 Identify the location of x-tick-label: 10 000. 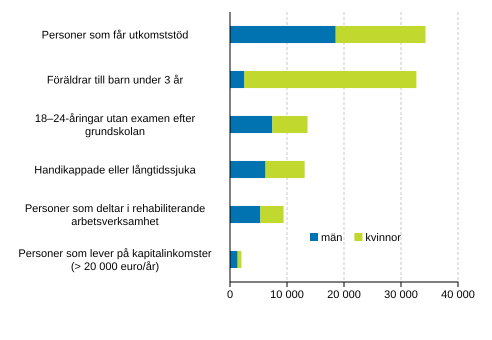
(287, 294).